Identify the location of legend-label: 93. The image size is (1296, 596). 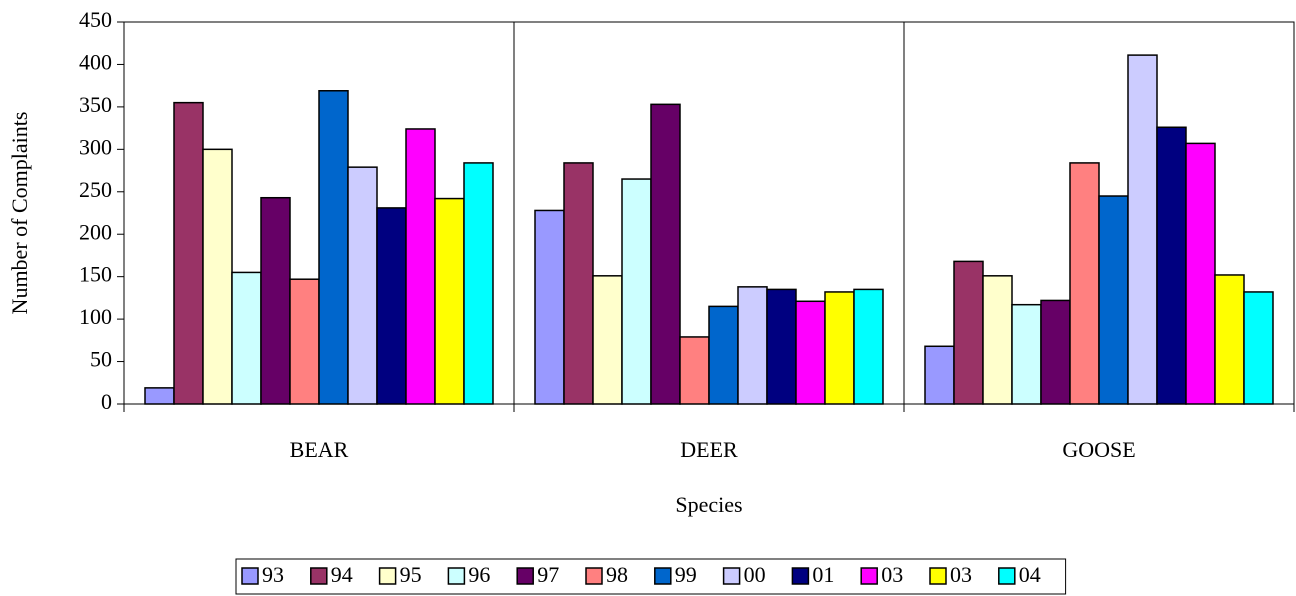
(273, 574).